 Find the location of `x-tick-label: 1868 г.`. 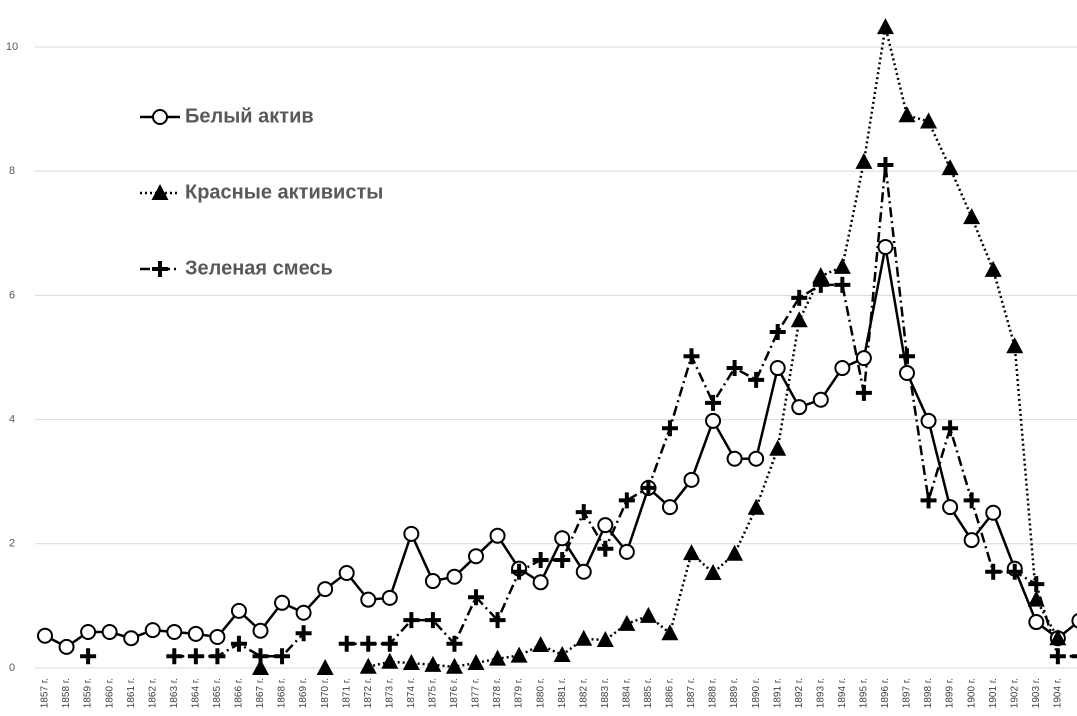

x-tick-label: 1868 г. is located at coordinates (282, 693).